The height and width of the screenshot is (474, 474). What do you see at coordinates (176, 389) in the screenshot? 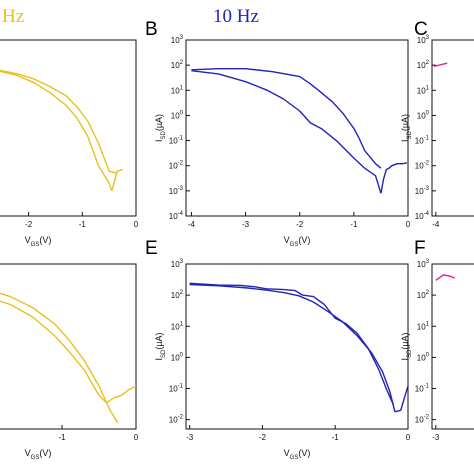
I see `panel-e-ytick-label-1: 10⁻¹` at bounding box center [176, 389].